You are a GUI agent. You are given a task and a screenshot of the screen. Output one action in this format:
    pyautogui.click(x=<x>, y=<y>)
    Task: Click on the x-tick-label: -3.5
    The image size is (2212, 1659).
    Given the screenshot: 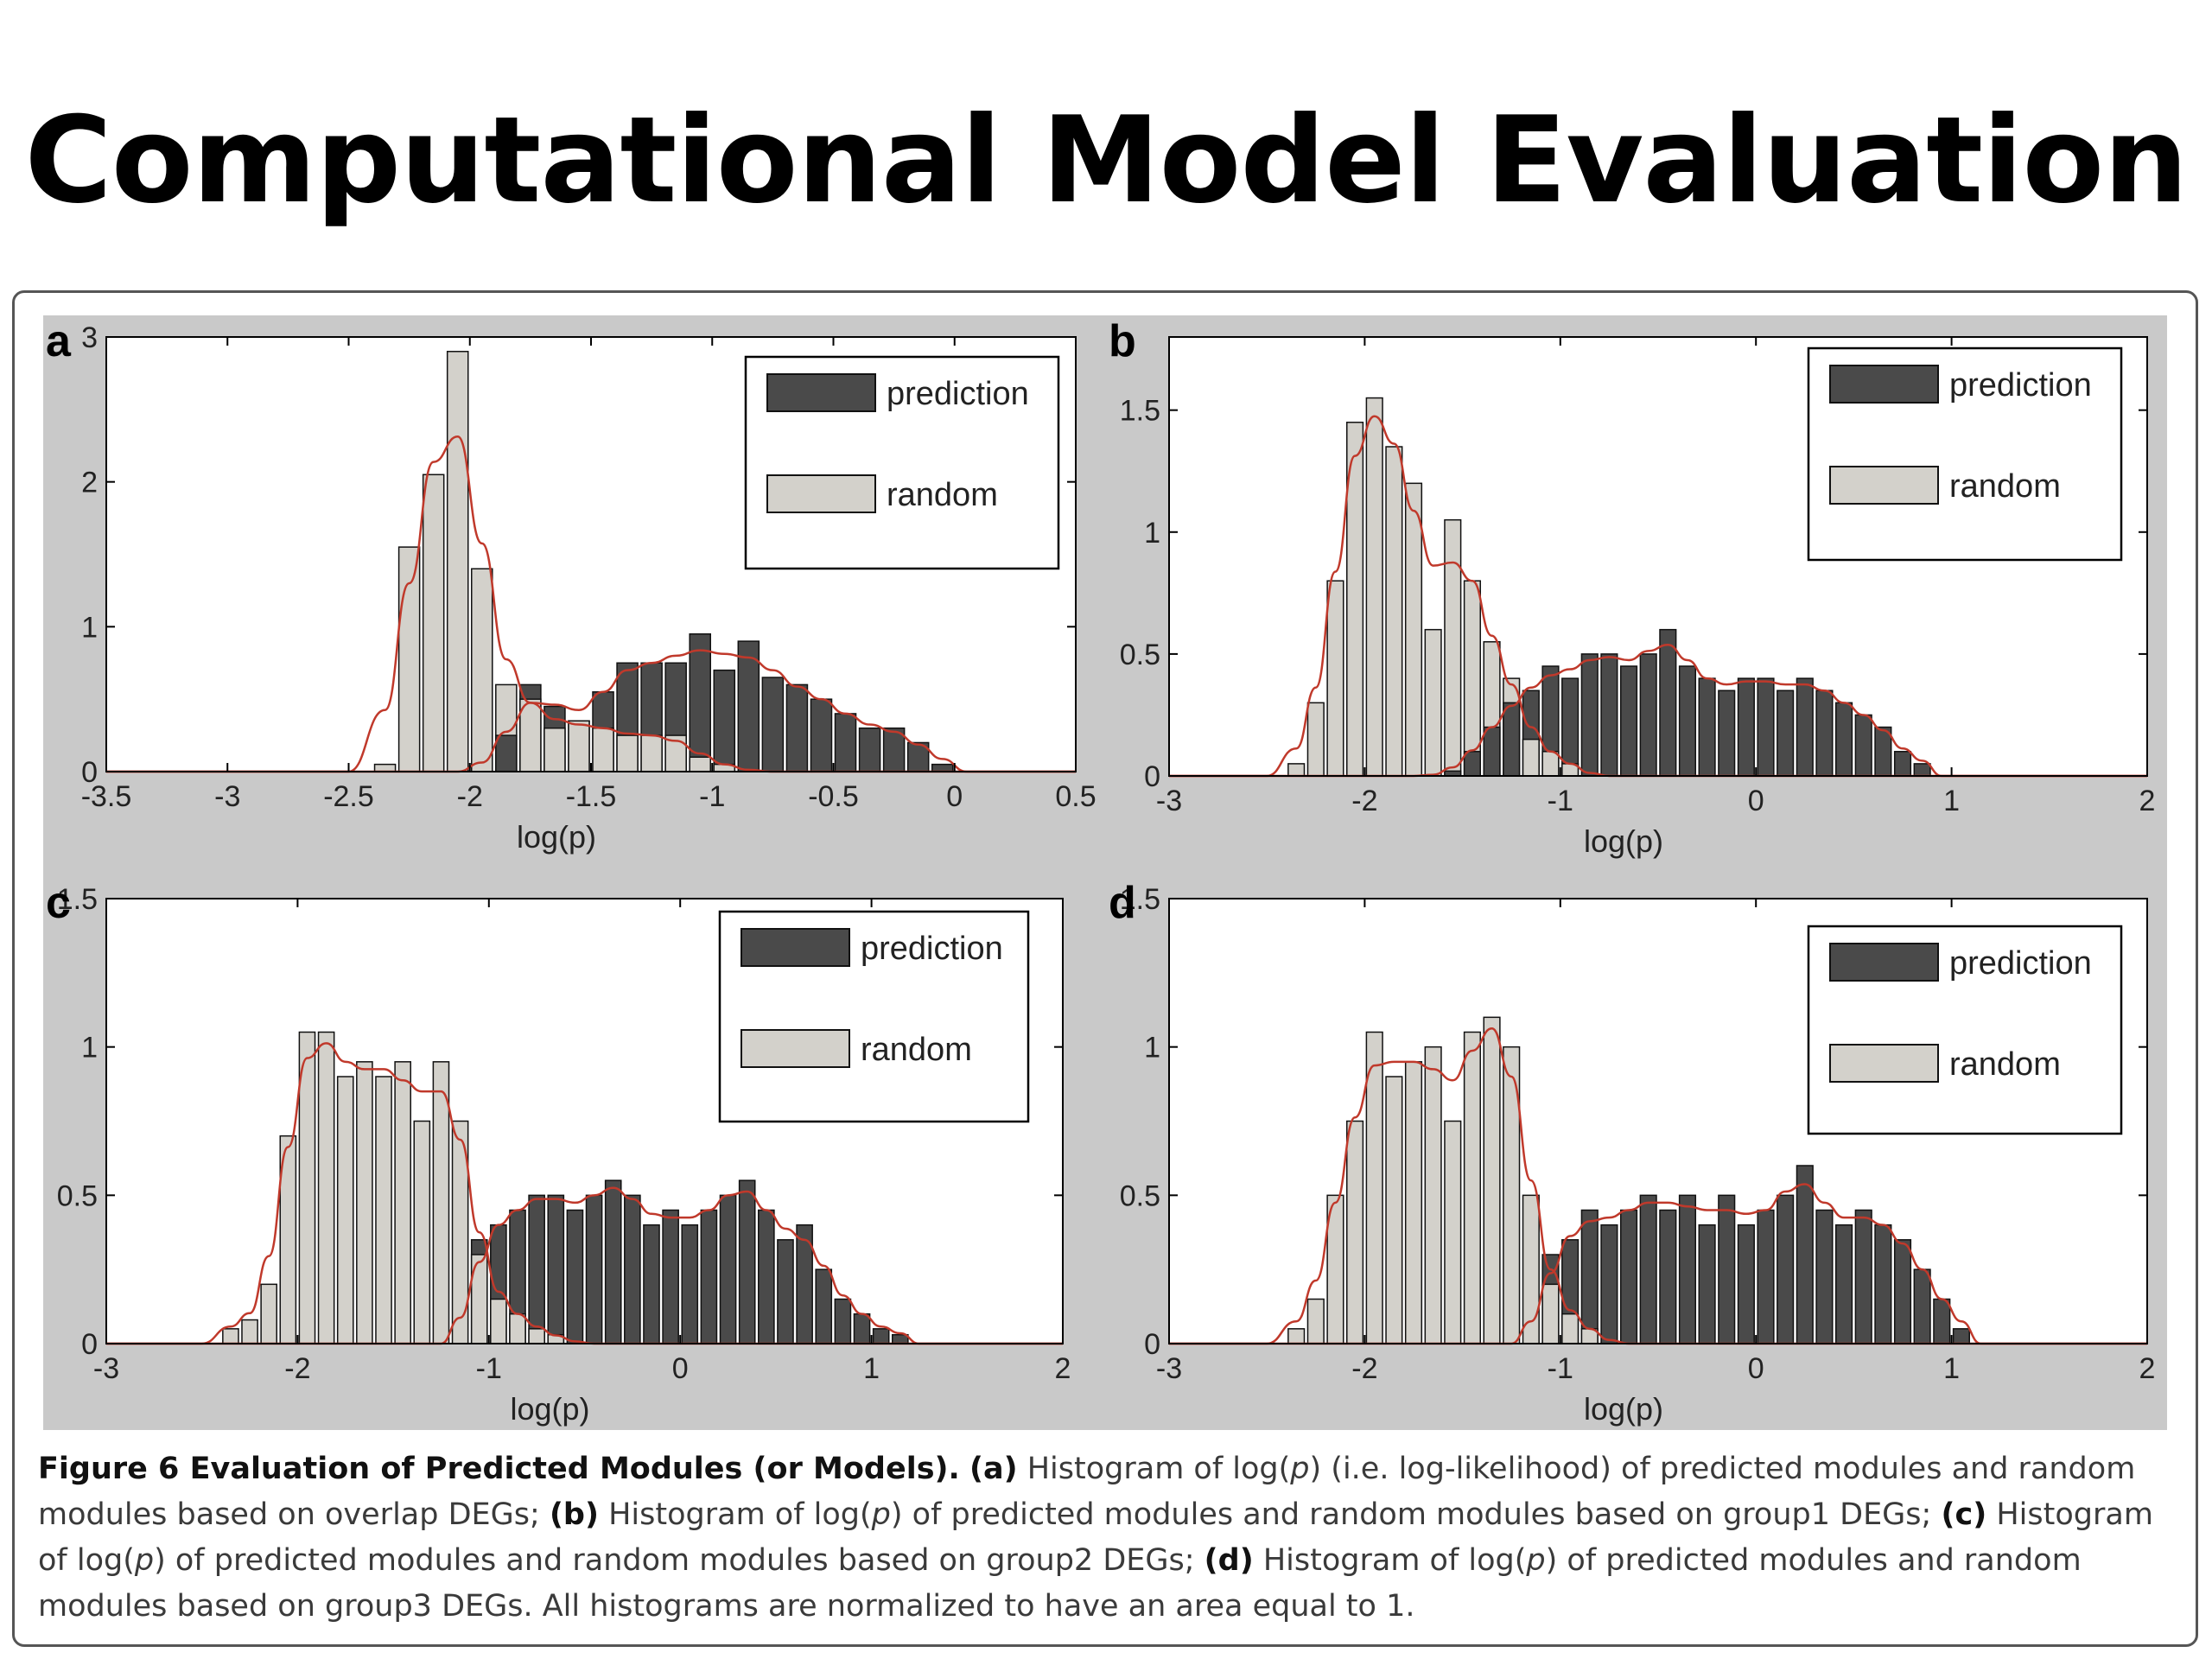 What is the action you would take?
    pyautogui.click(x=106, y=796)
    